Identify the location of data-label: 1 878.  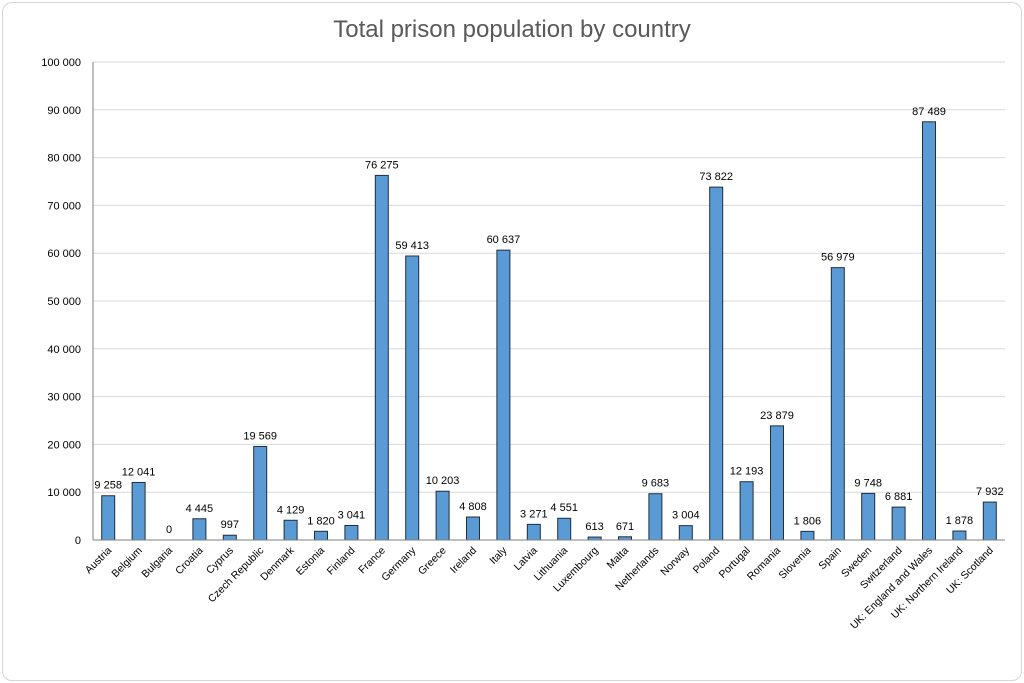
(960, 521).